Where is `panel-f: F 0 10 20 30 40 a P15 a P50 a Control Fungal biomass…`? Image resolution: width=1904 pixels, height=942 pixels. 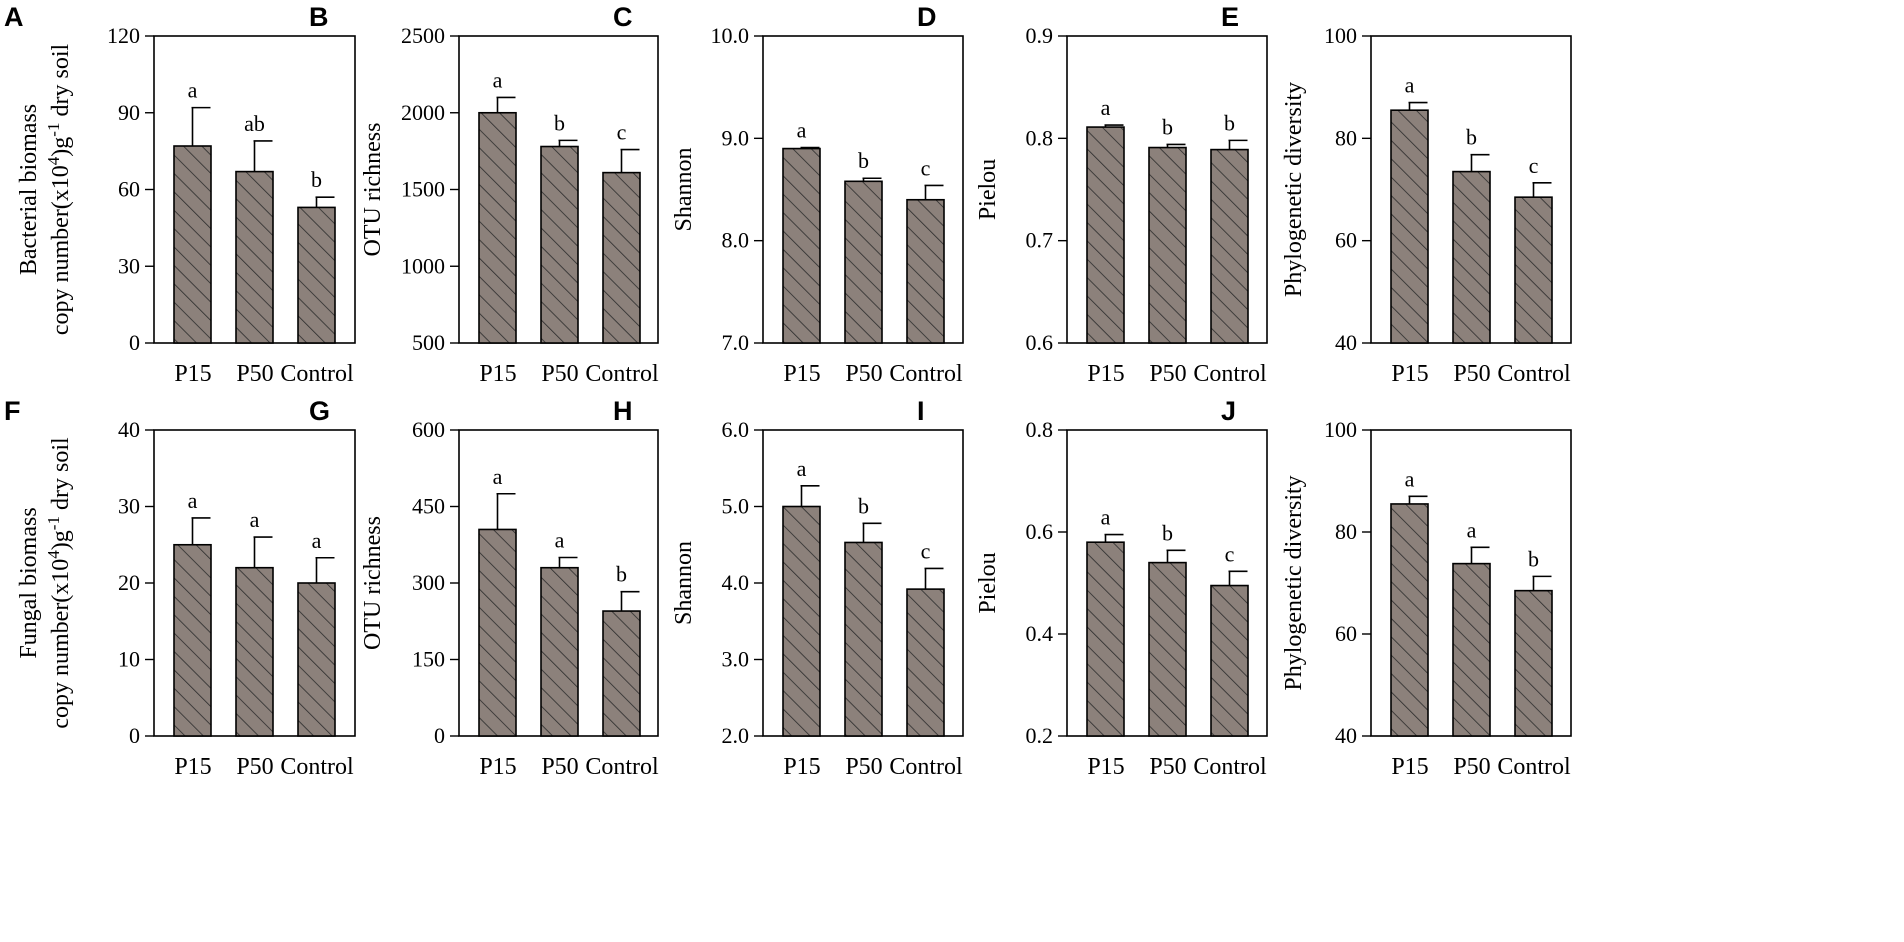 panel-f: F 0 10 20 30 40 a P15 a P50 a Control Fungal biomass… is located at coordinates (180, 588).